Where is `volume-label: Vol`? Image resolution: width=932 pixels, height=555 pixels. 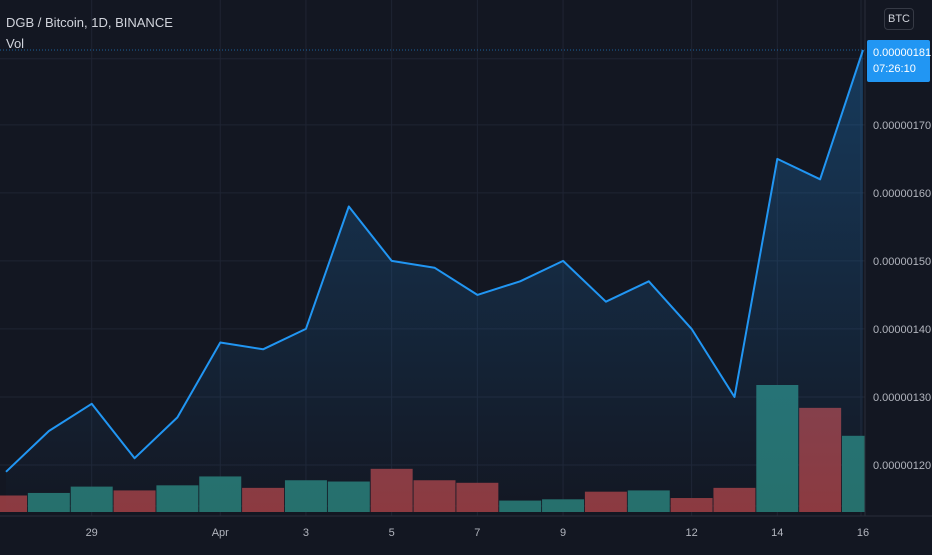 volume-label: Vol is located at coordinates (89, 43).